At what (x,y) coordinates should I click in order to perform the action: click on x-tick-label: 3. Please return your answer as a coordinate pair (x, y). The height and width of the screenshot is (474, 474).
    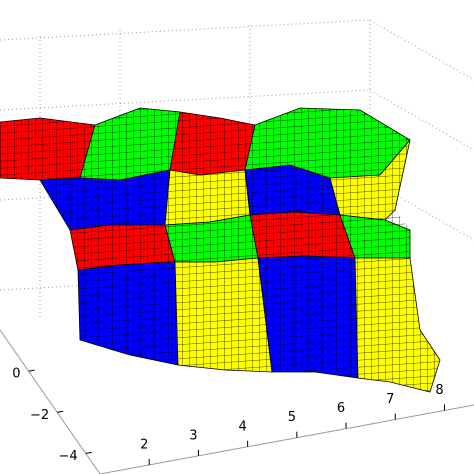
    Looking at the image, I should click on (193, 435).